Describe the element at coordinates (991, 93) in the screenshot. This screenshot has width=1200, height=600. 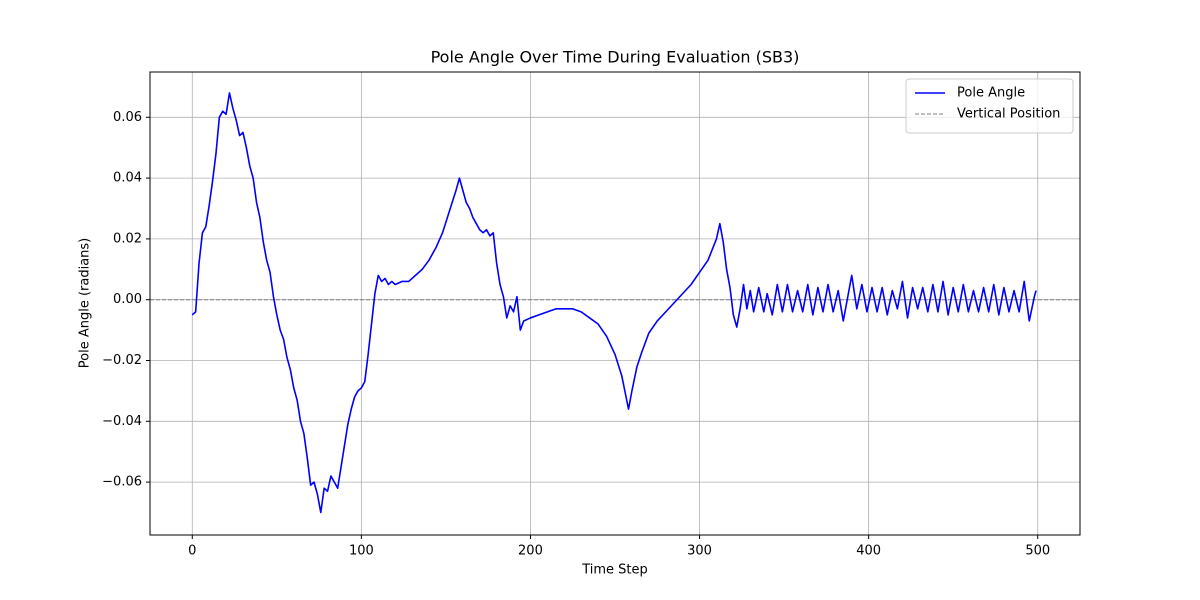
I see `legend-label: Pole Angle` at that location.